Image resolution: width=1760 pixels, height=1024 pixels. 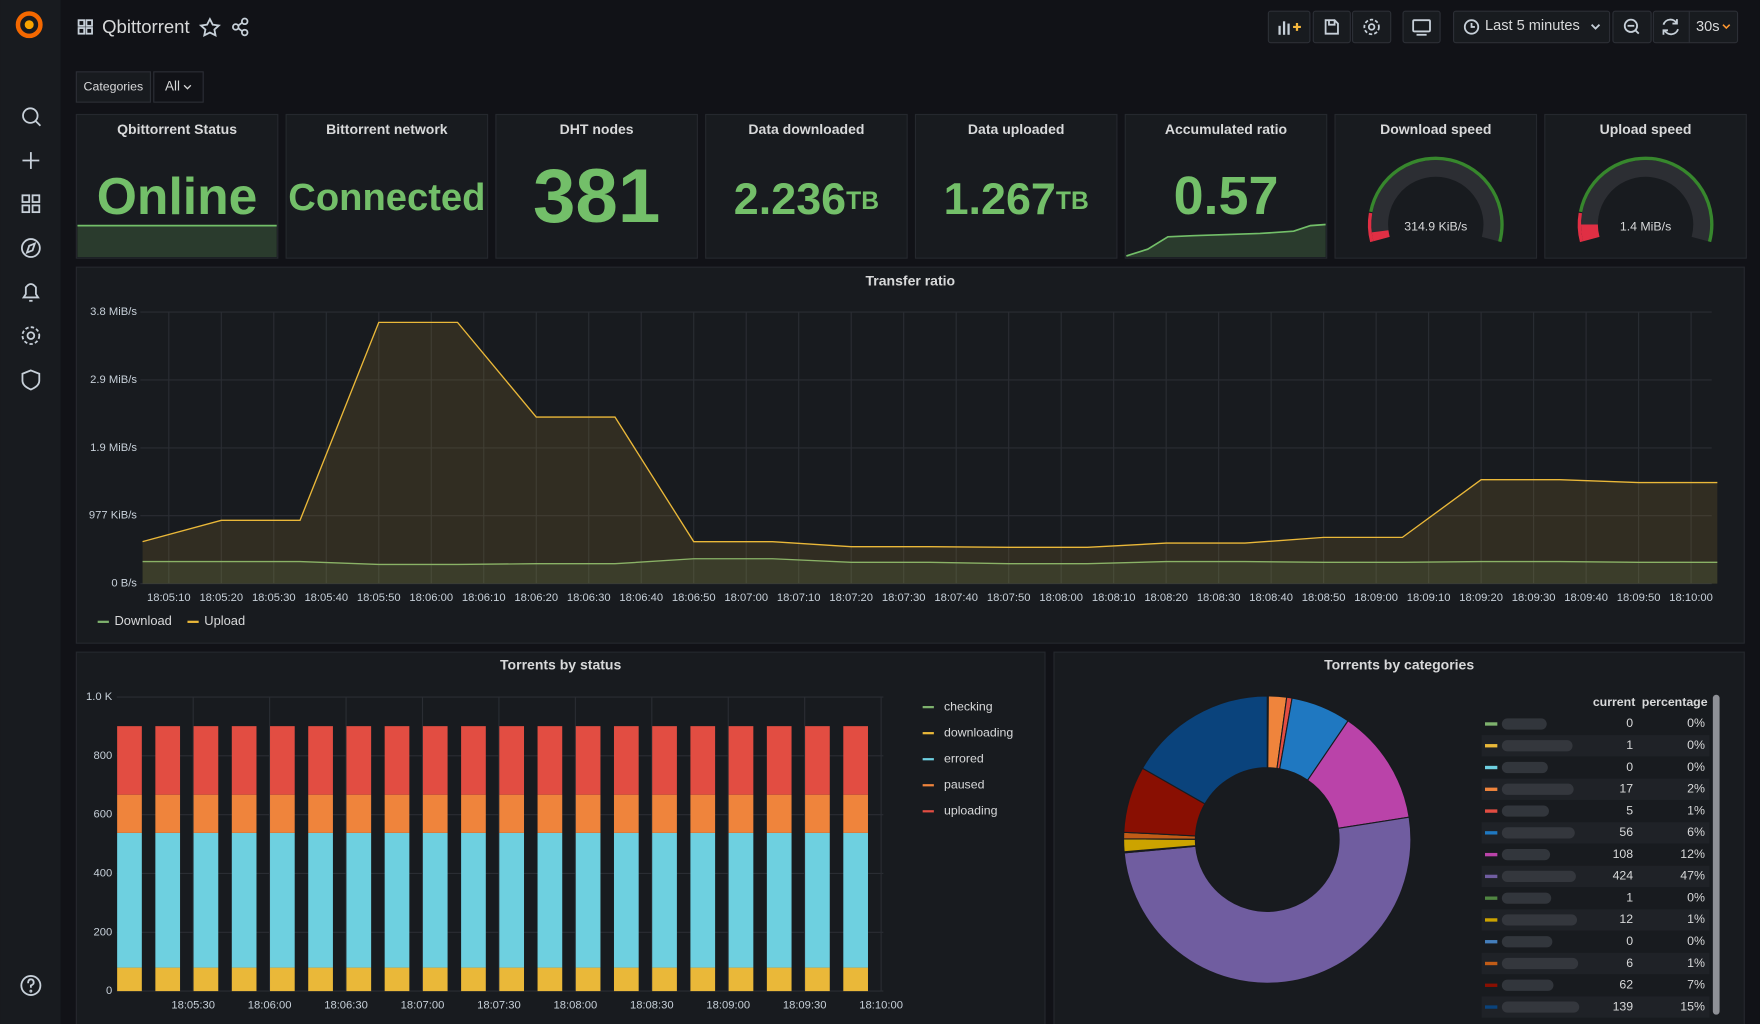 What do you see at coordinates (240, 27) in the screenshot?
I see `share-icon` at bounding box center [240, 27].